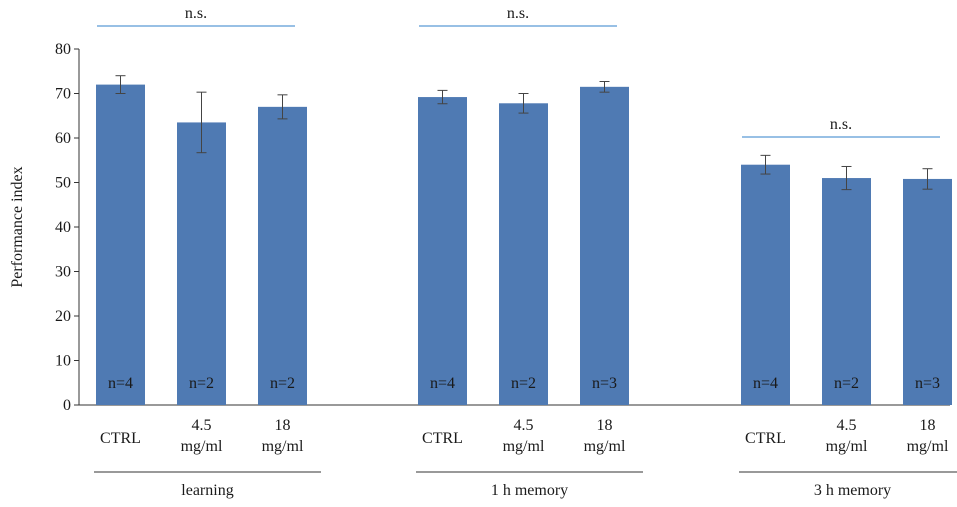  Describe the element at coordinates (63, 49) in the screenshot. I see `y-tick-label: 80` at that location.